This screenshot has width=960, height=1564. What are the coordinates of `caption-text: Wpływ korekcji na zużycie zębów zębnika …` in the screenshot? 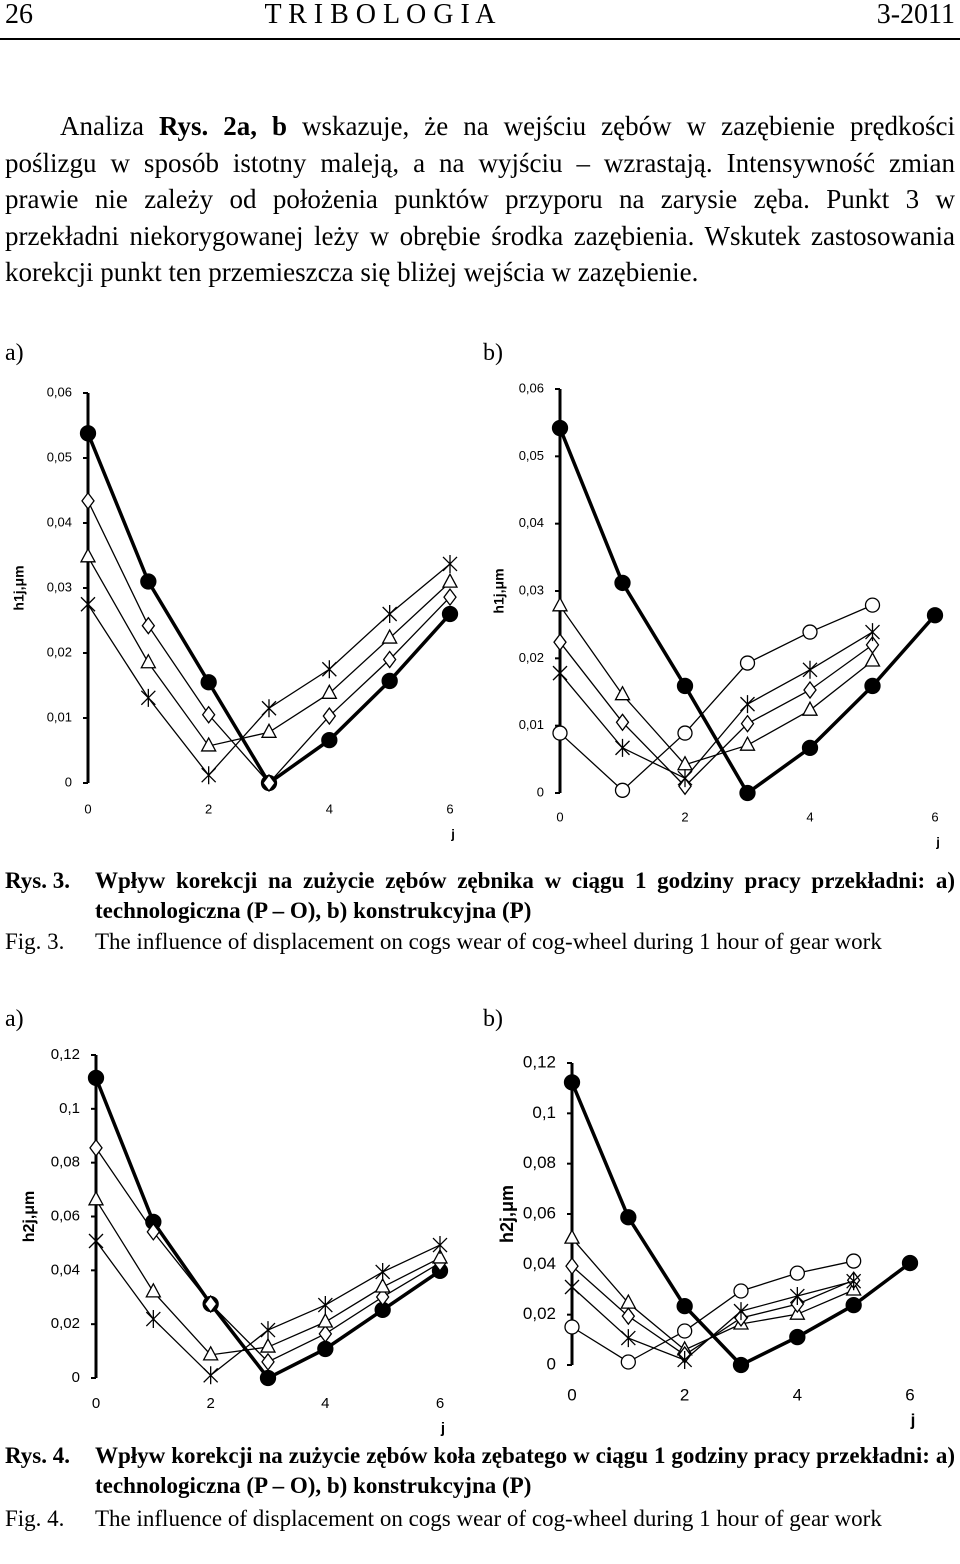 It's located at (525, 895).